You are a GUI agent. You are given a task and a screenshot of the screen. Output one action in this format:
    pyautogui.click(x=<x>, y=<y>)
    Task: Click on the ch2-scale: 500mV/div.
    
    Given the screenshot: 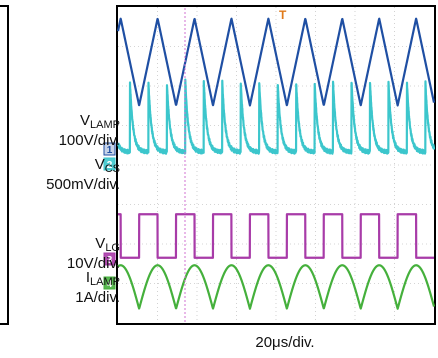 What is the action you would take?
    pyautogui.click(x=83, y=184)
    